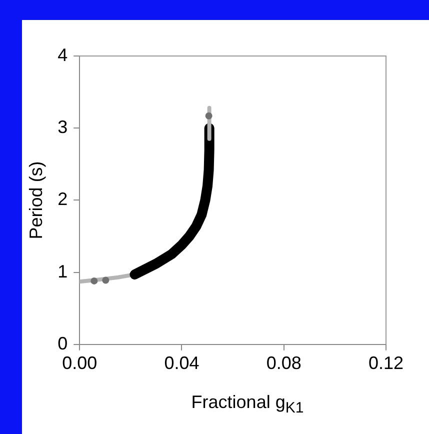  What do you see at coordinates (63, 54) in the screenshot?
I see `y-tick-label: 4` at bounding box center [63, 54].